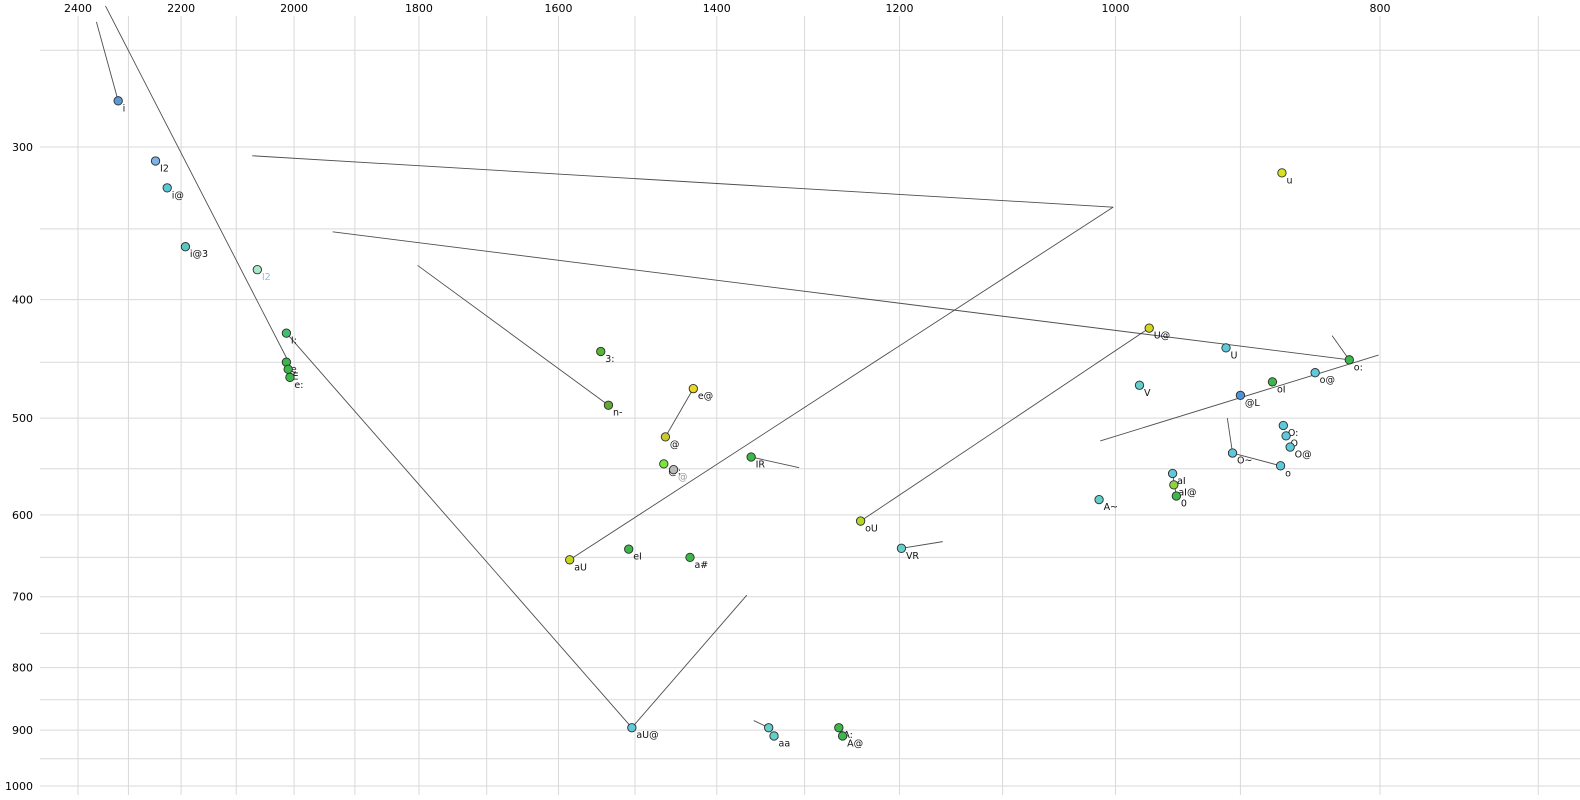 The height and width of the screenshot is (800, 1580). I want to click on point-label: aI@, so click(1187, 492).